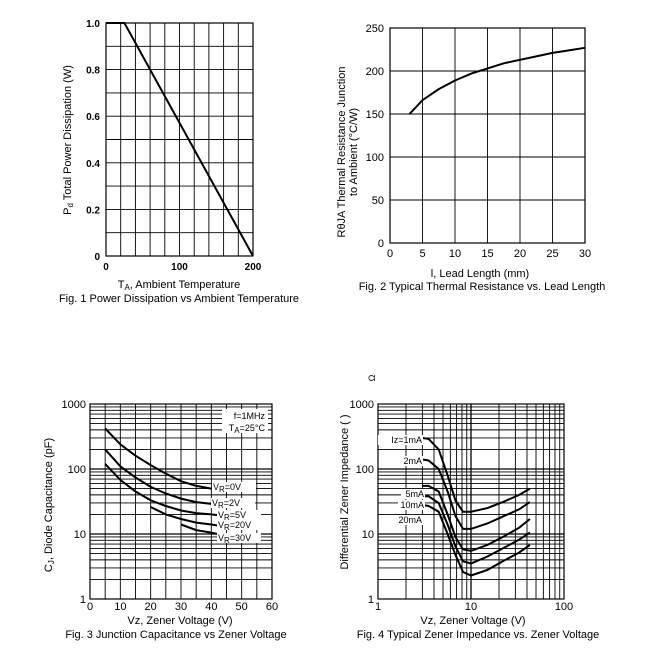 This screenshot has width=646, height=667. I want to click on y-tick-label: 50, so click(378, 201).